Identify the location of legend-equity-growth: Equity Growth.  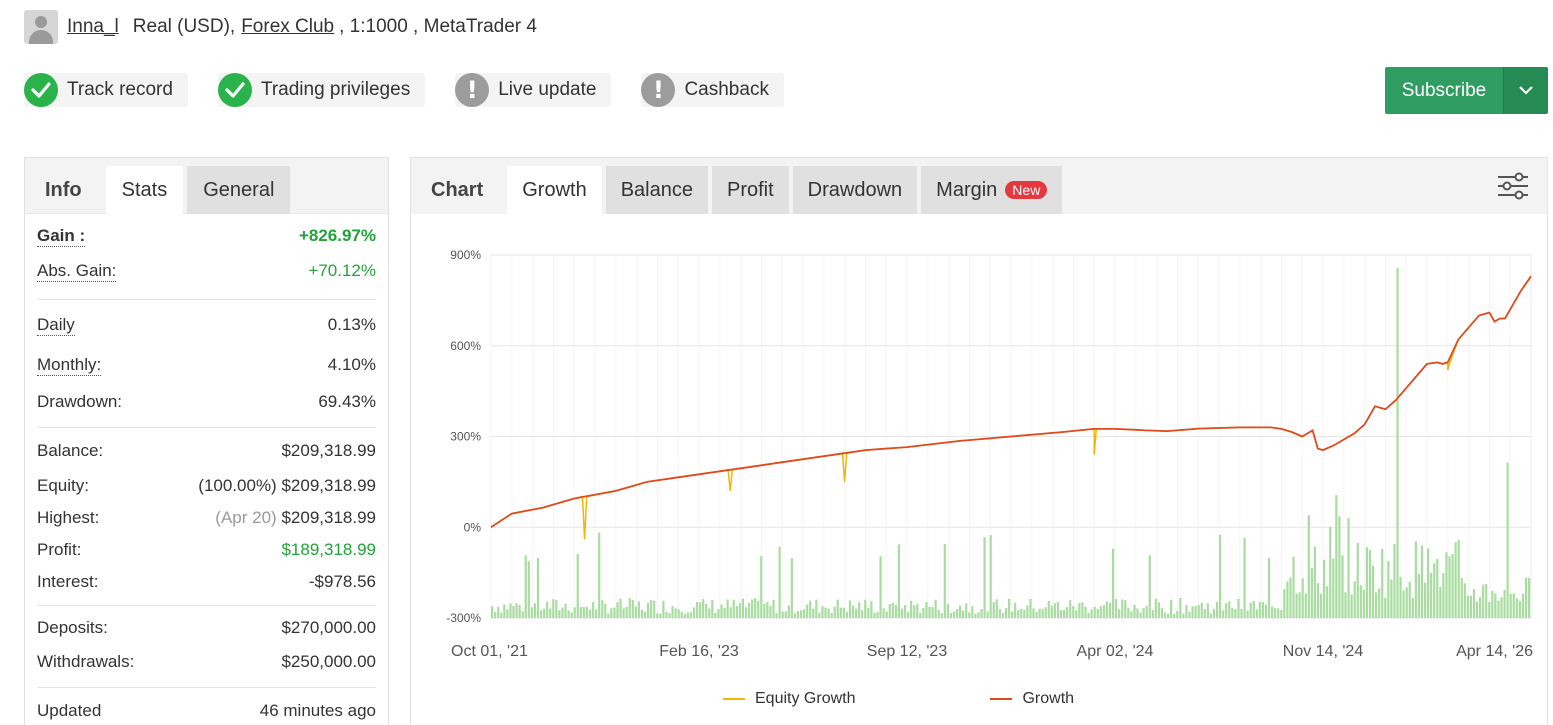
(789, 699).